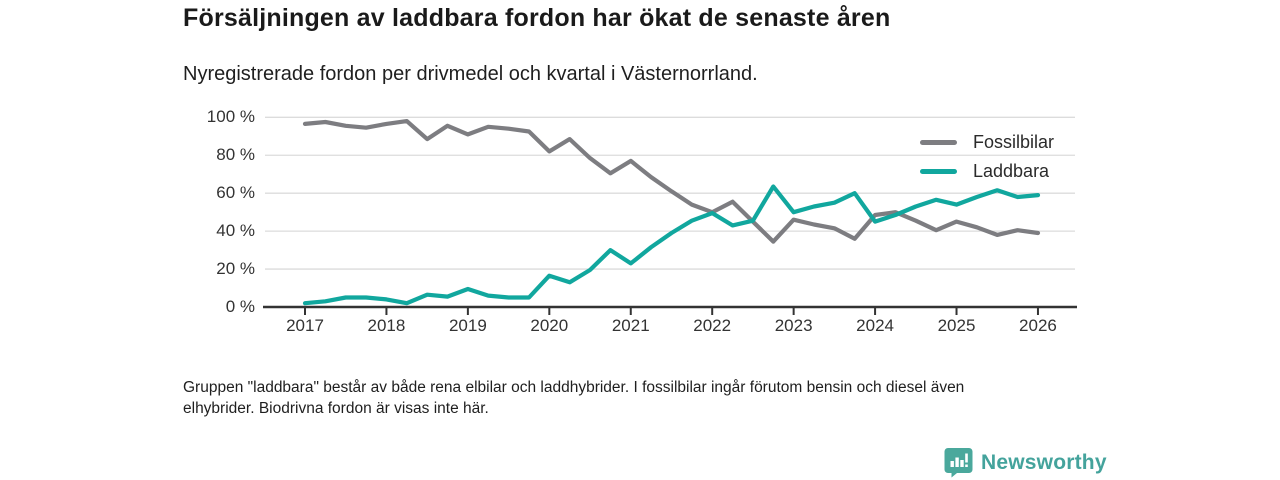  Describe the element at coordinates (875, 325) in the screenshot. I see `x-axis-label: 2024` at that location.